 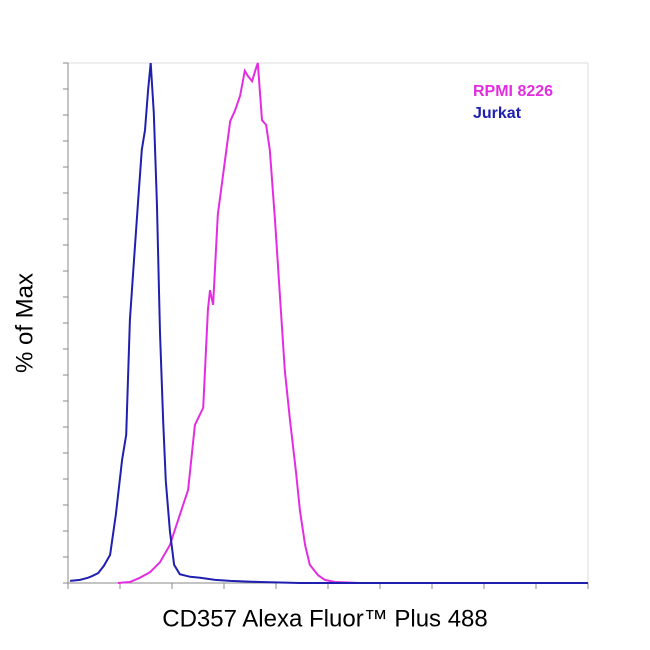 I want to click on legend-entry: Jurkat, so click(x=497, y=113).